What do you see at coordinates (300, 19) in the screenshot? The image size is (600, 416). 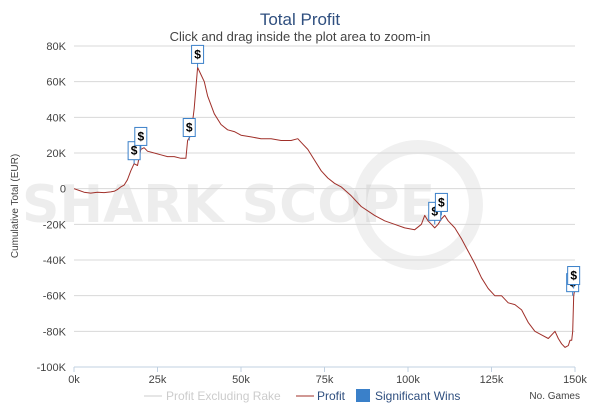 I see `chart-title: Total Profit` at bounding box center [300, 19].